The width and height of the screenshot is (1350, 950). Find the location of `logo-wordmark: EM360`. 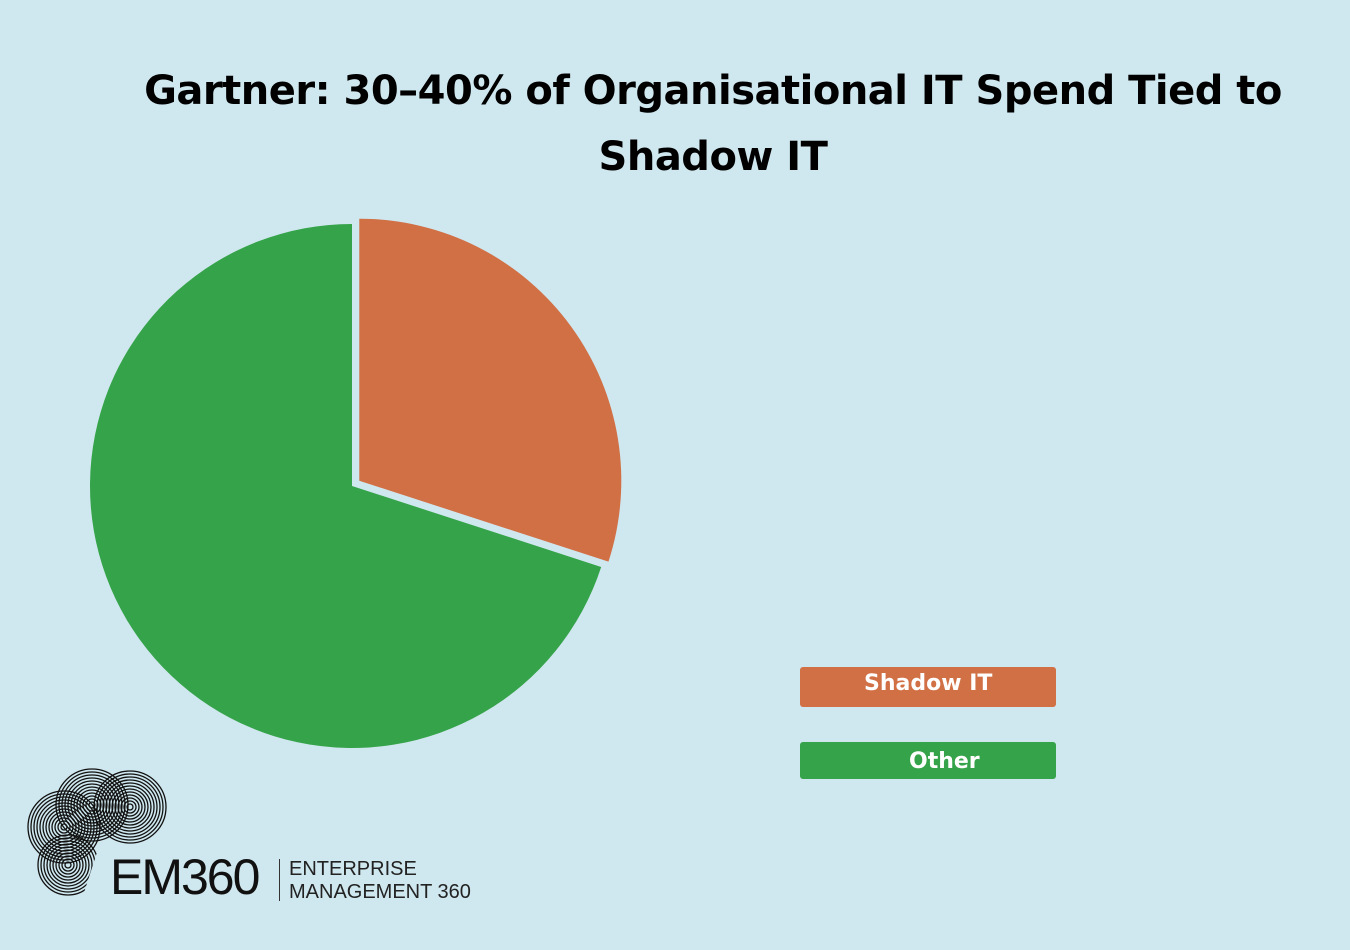

logo-wordmark: EM360 is located at coordinates (185, 877).